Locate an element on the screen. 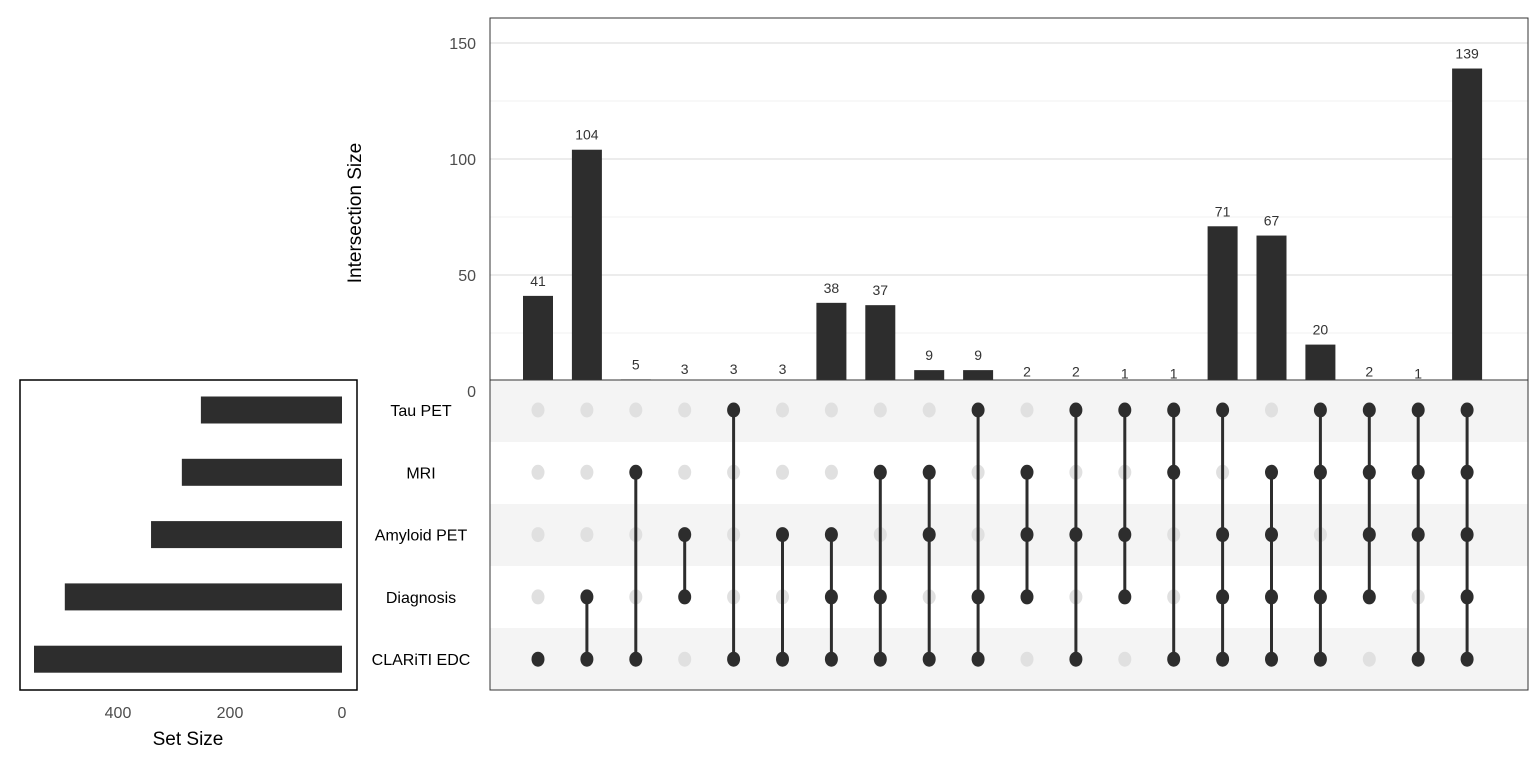 This screenshot has width=1536, height=773. set-name-label: Tau PET is located at coordinates (421, 411).